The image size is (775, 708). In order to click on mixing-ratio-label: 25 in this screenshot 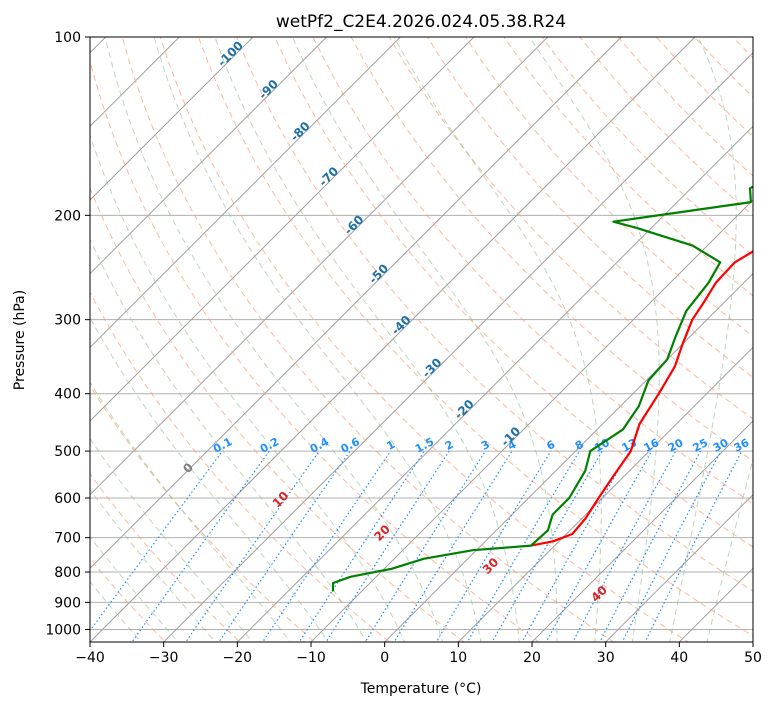, I will do `click(701, 445)`.